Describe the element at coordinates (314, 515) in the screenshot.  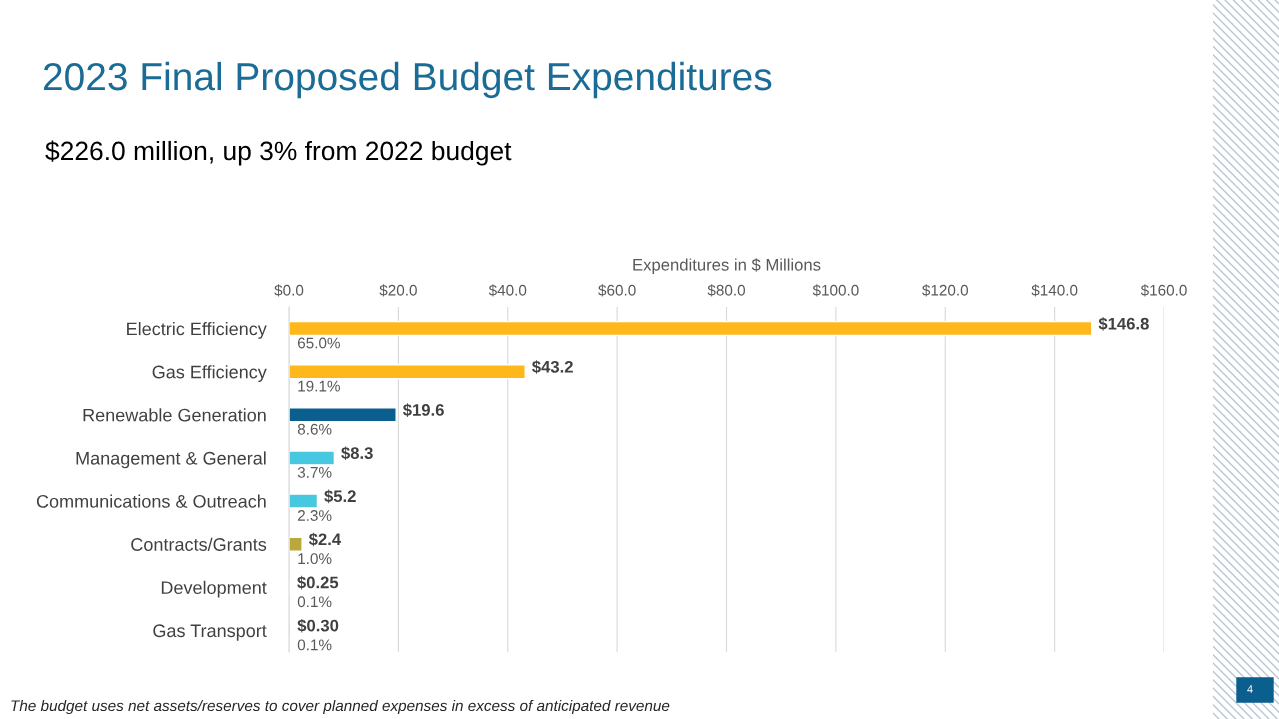
I see `annotation: 2.3%` at that location.